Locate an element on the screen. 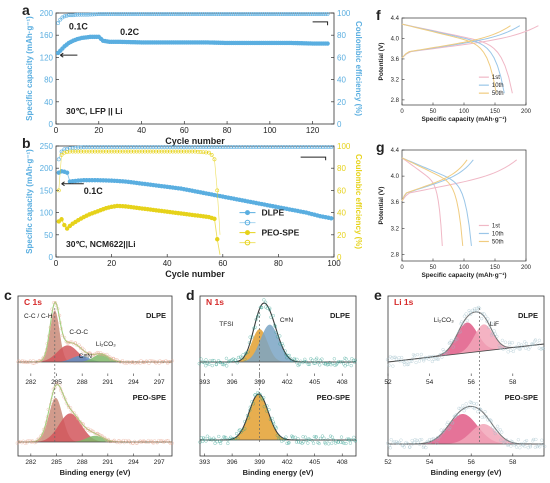  legend-marker is located at coordinates (247, 233).